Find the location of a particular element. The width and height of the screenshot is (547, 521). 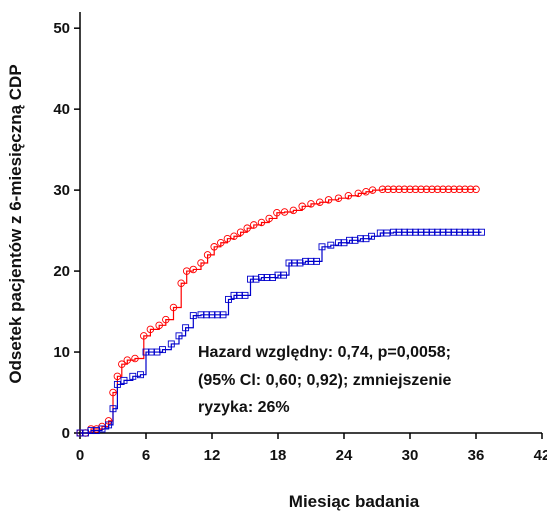

x-axis-title: Miesiąc badania is located at coordinates (354, 501).